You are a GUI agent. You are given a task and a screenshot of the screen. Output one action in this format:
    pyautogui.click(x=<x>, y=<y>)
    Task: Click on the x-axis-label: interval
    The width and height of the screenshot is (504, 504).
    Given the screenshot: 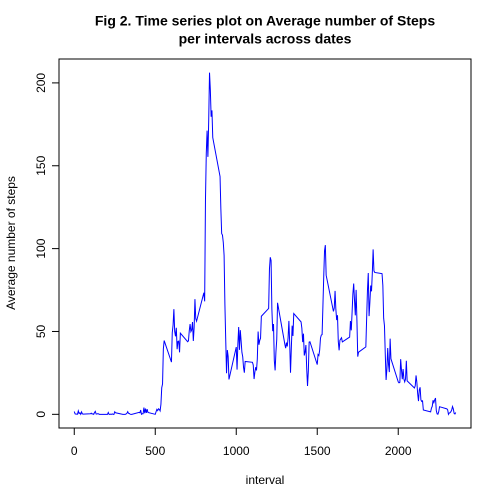 What is the action you would take?
    pyautogui.click(x=265, y=480)
    